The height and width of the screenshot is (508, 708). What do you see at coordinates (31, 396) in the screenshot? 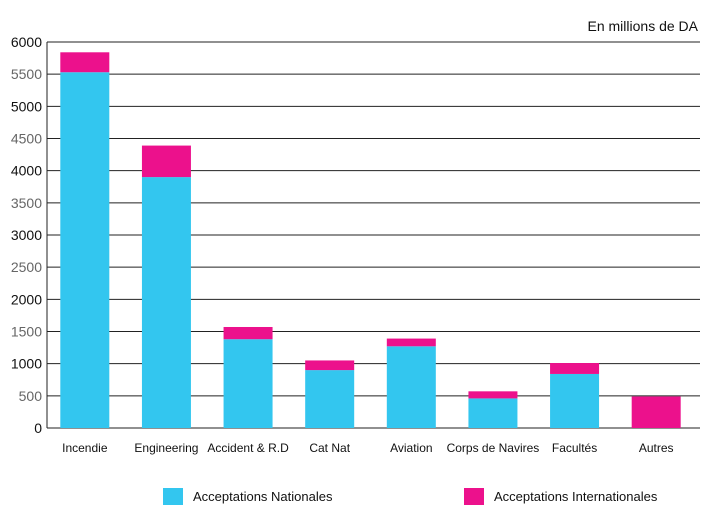
I see `y-tick-label: 500` at bounding box center [31, 396].